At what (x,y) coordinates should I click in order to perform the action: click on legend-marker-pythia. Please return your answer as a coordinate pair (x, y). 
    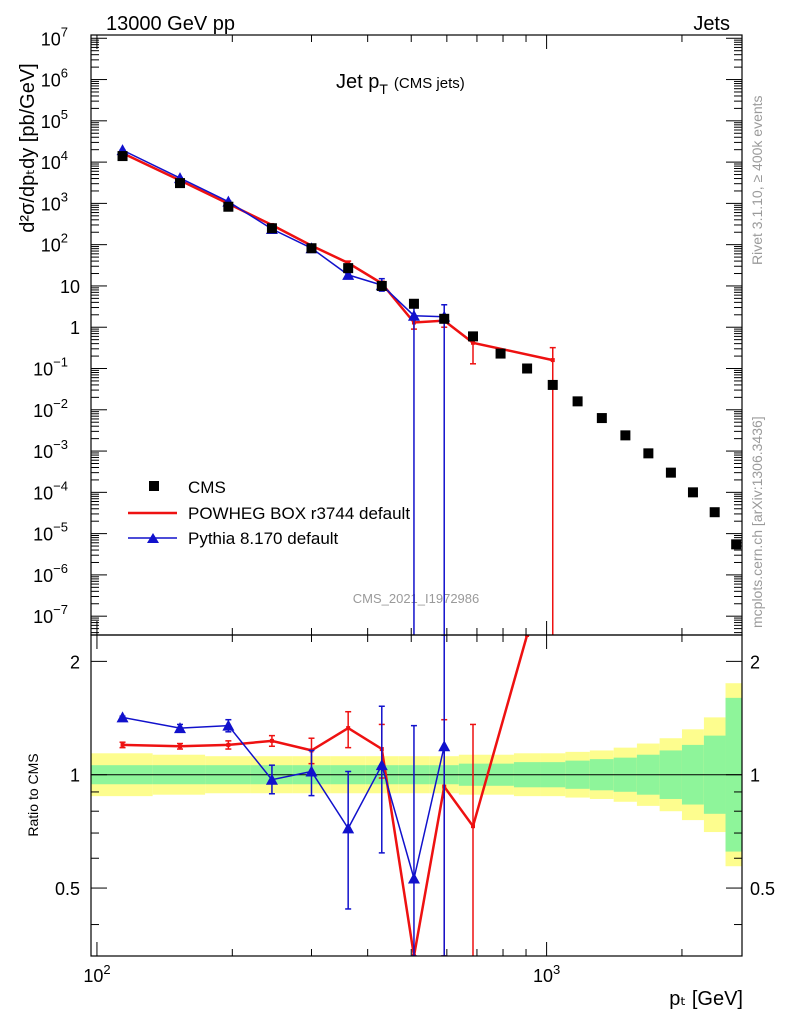
    Looking at the image, I should click on (153, 538).